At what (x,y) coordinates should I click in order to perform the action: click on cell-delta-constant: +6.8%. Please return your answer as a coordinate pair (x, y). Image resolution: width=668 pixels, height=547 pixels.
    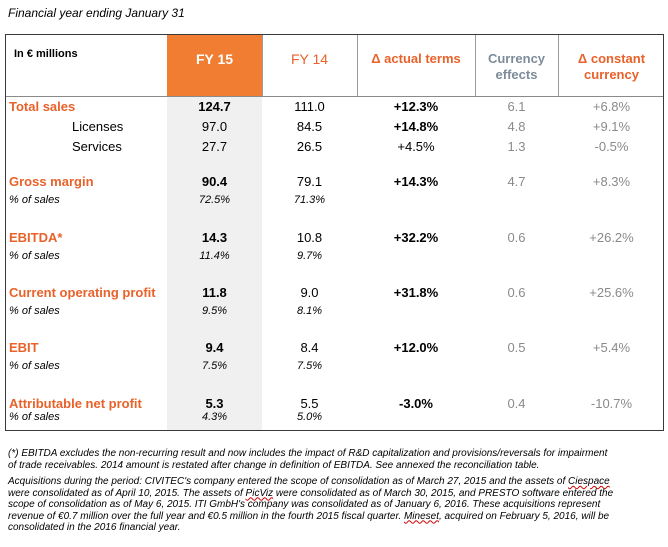
    Looking at the image, I should click on (611, 106).